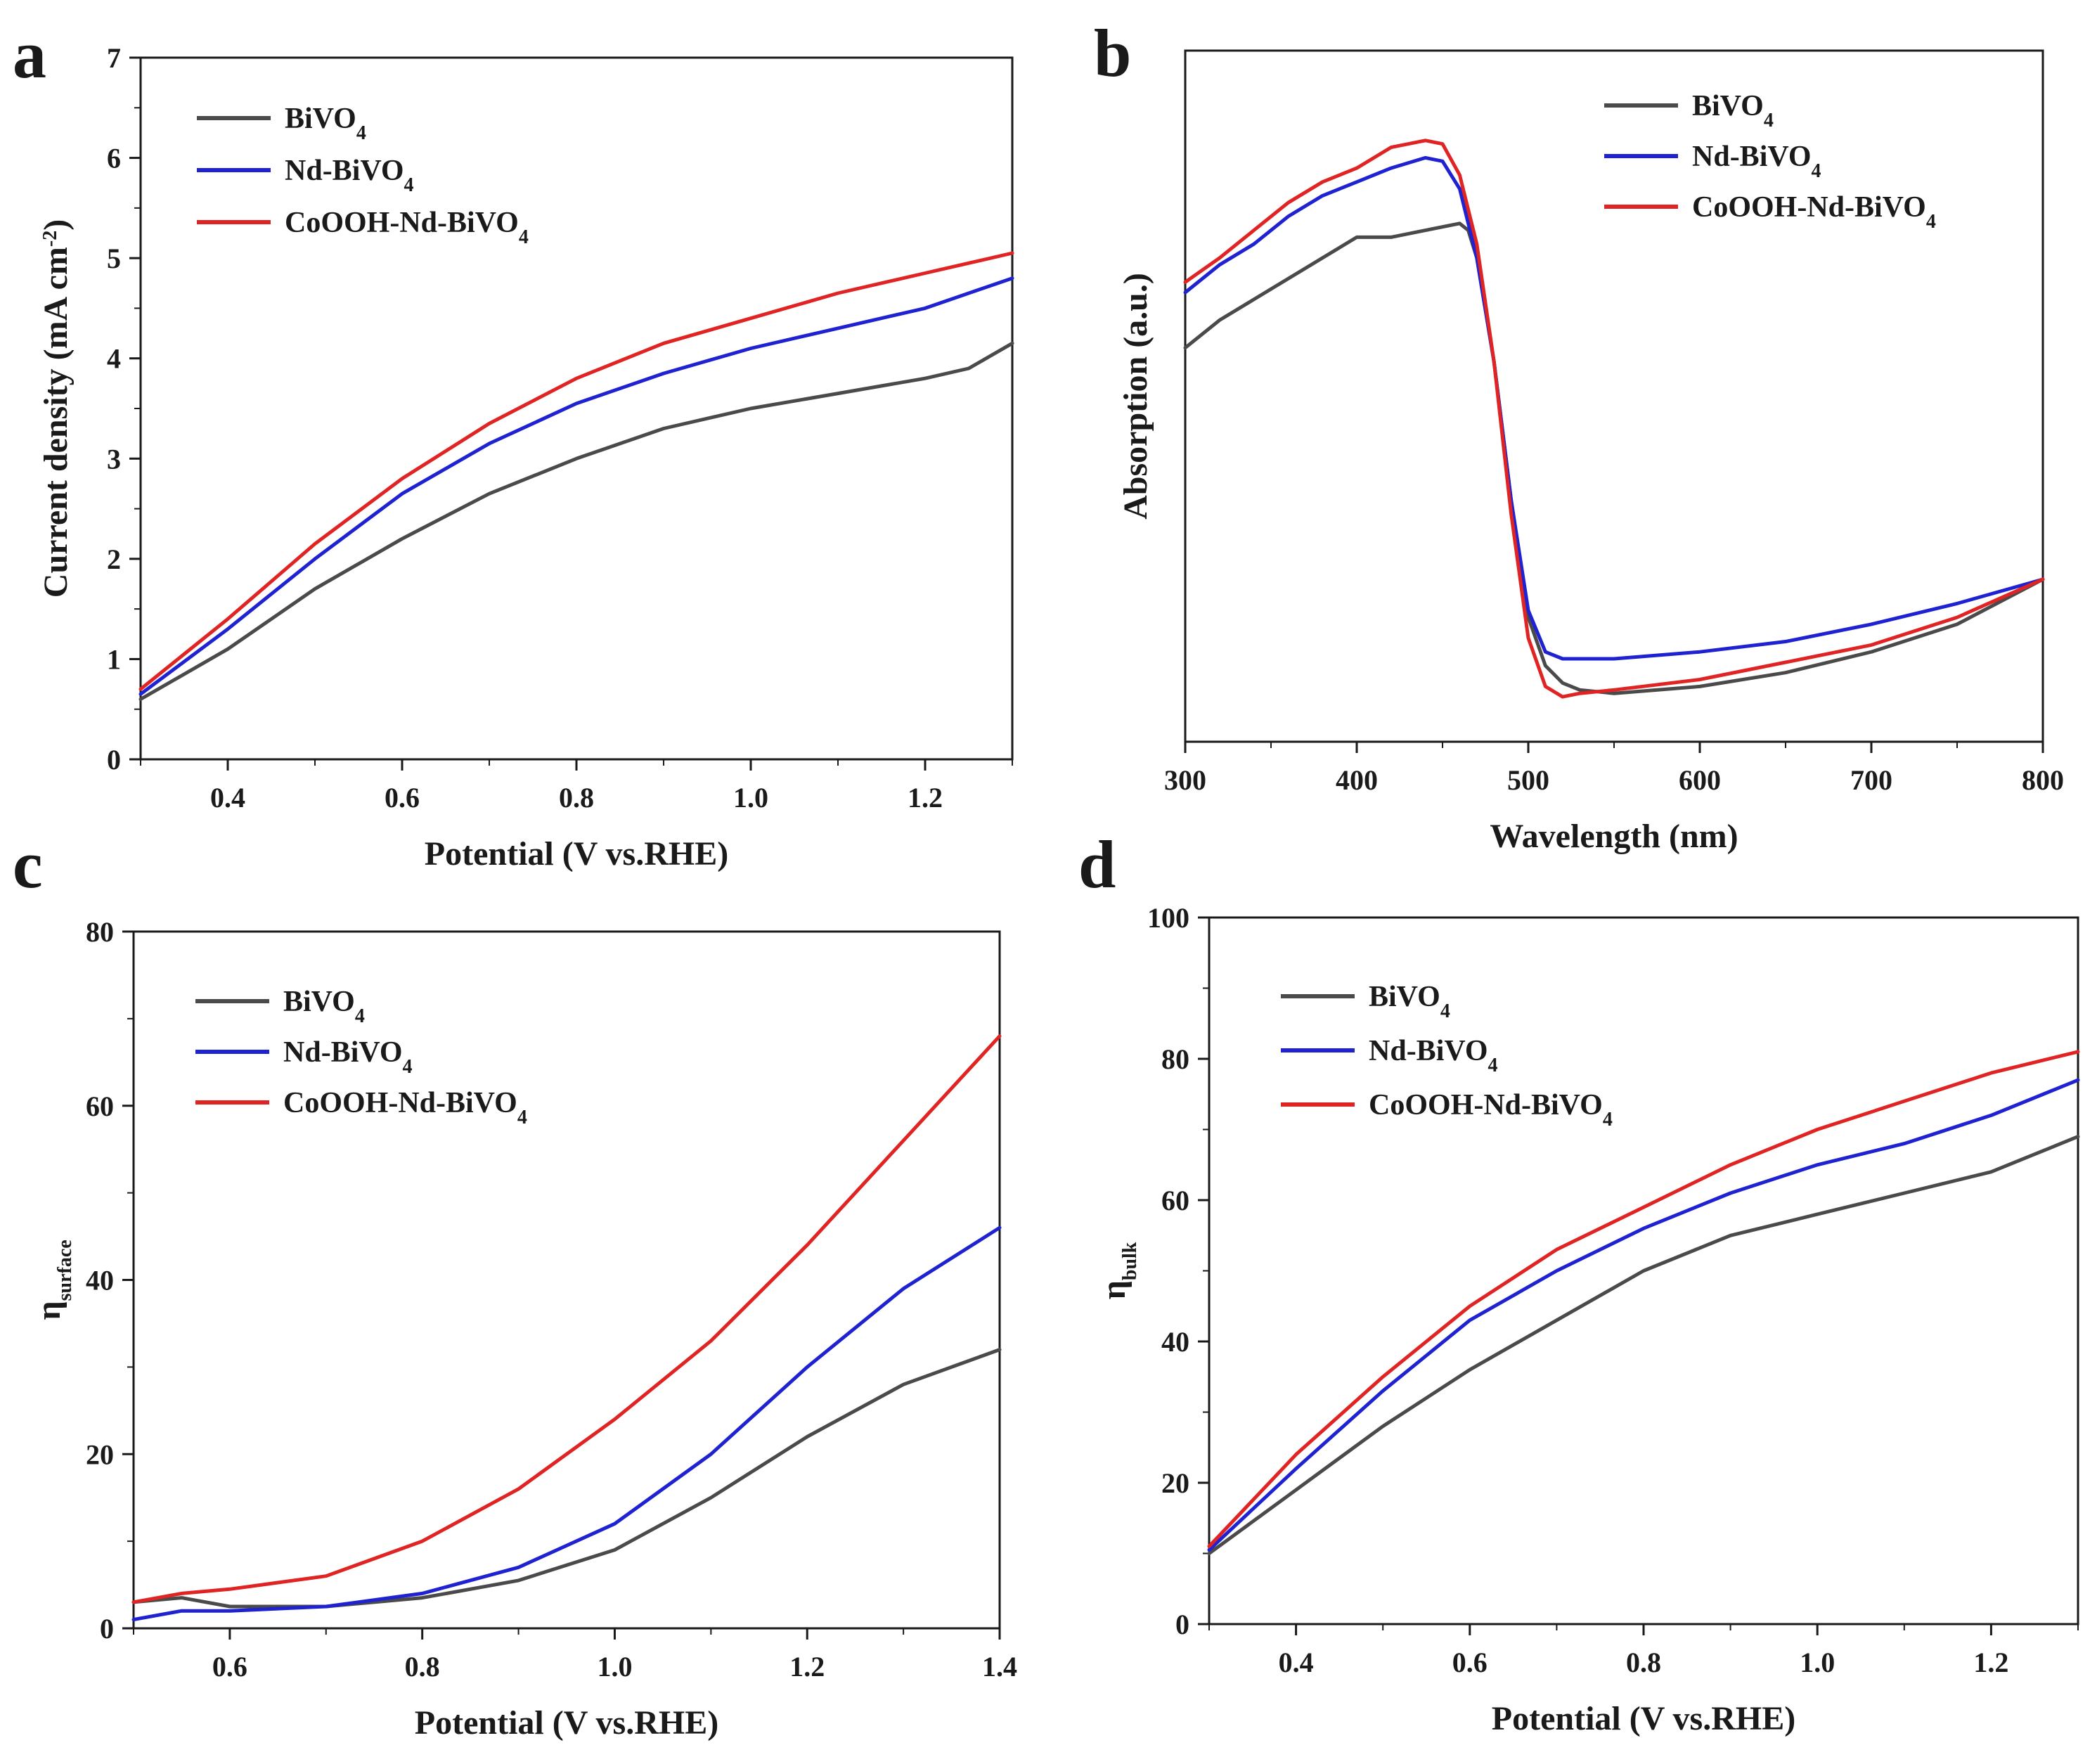 The height and width of the screenshot is (1764, 2097). I want to click on y-axis-title-part-1: -2, so click(50, 239).